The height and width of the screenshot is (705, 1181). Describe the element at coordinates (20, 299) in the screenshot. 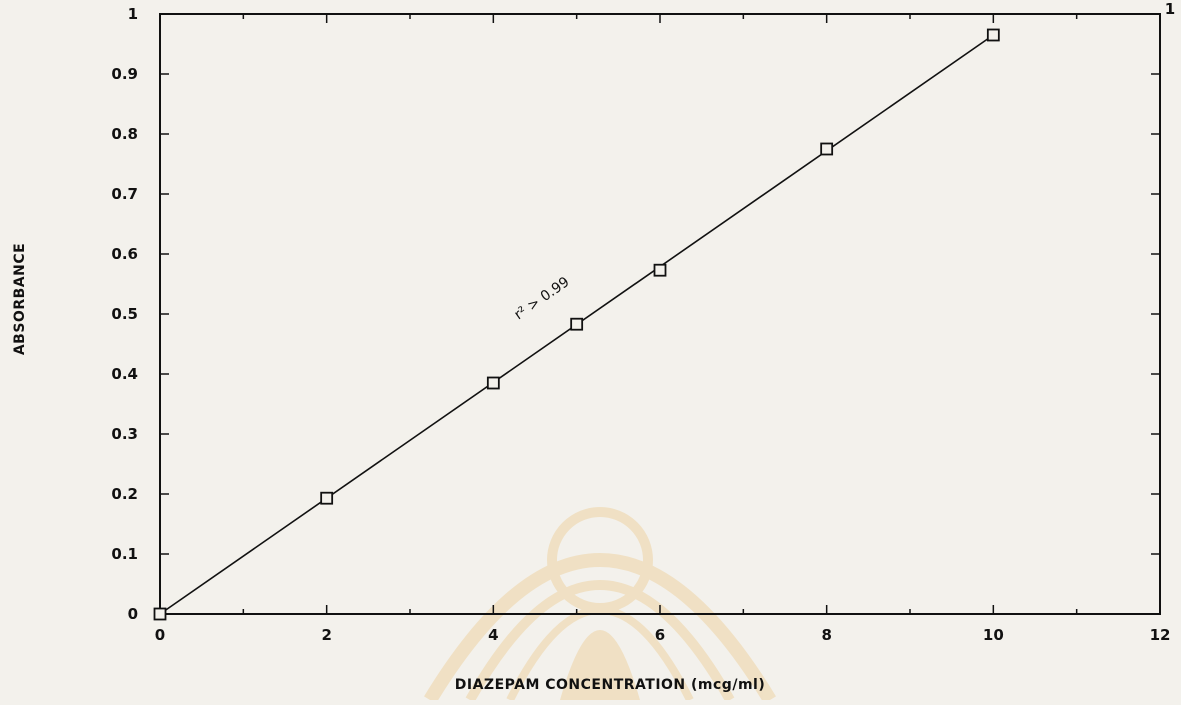

I see `y-axis-label: ABSORBANCE` at that location.